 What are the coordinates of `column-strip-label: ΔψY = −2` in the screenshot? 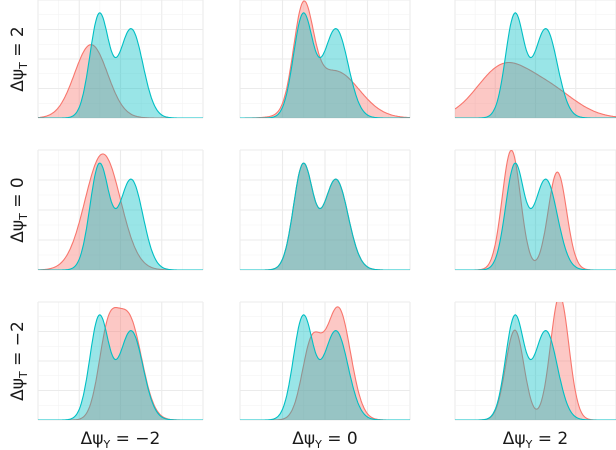 It's located at (121, 439).